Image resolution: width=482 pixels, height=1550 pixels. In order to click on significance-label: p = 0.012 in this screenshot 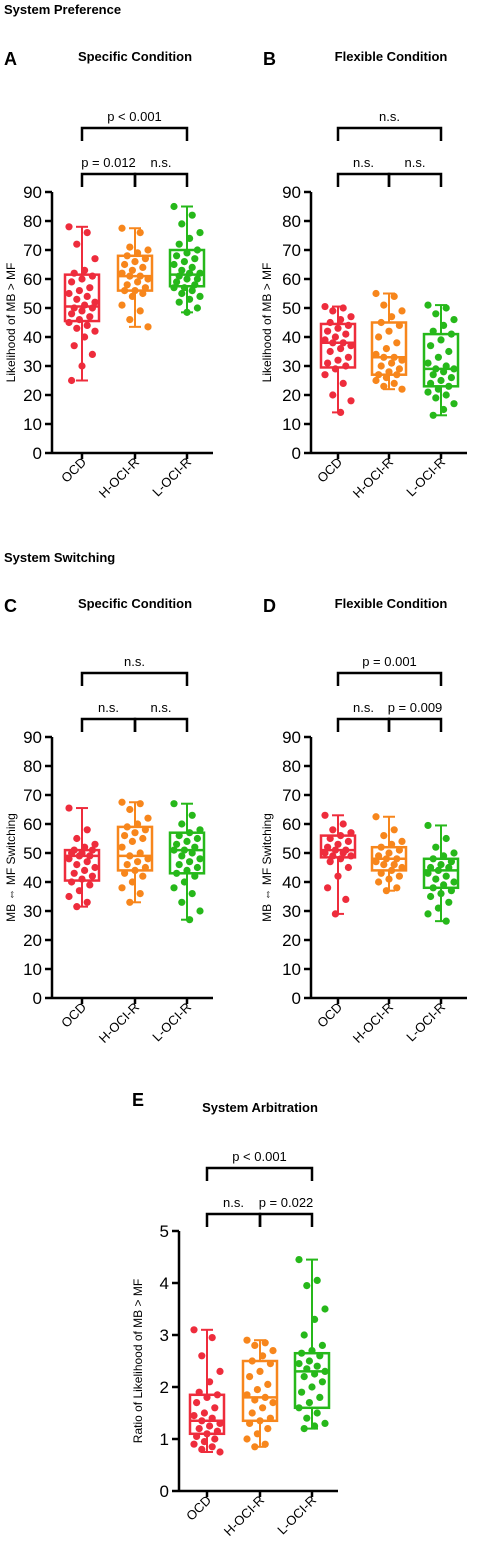, I will do `click(108, 162)`.